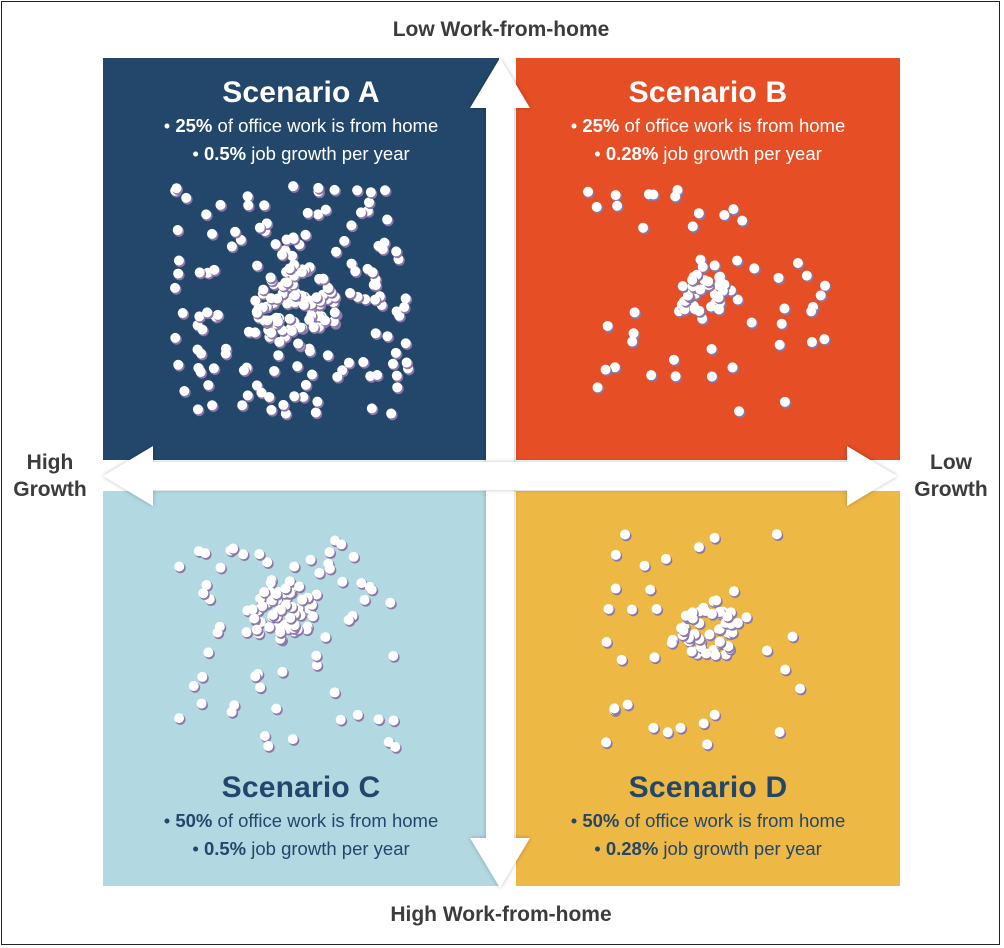 The image size is (1004, 948). What do you see at coordinates (288, 644) in the screenshot?
I see `scenario-c-dot-cloud` at bounding box center [288, 644].